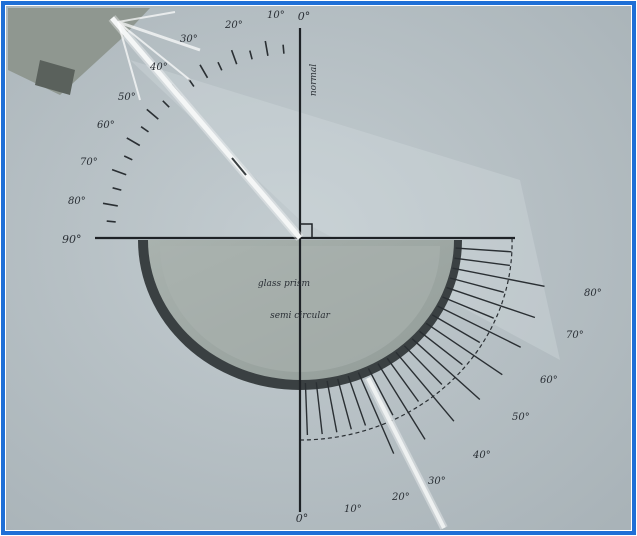  What do you see at coordinates (304, 16) in the screenshot?
I see `top-zero-label: 0°` at bounding box center [304, 16].